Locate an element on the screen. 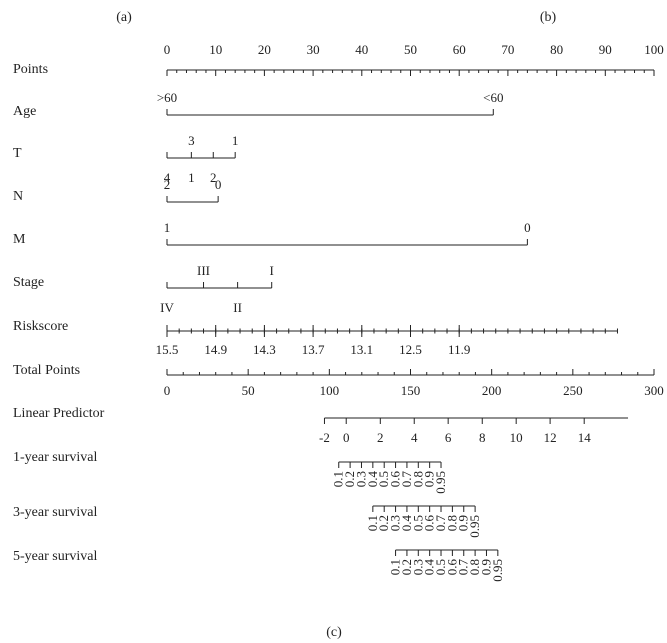 The image size is (667, 643). row-label-3: N is located at coordinates (18, 196).